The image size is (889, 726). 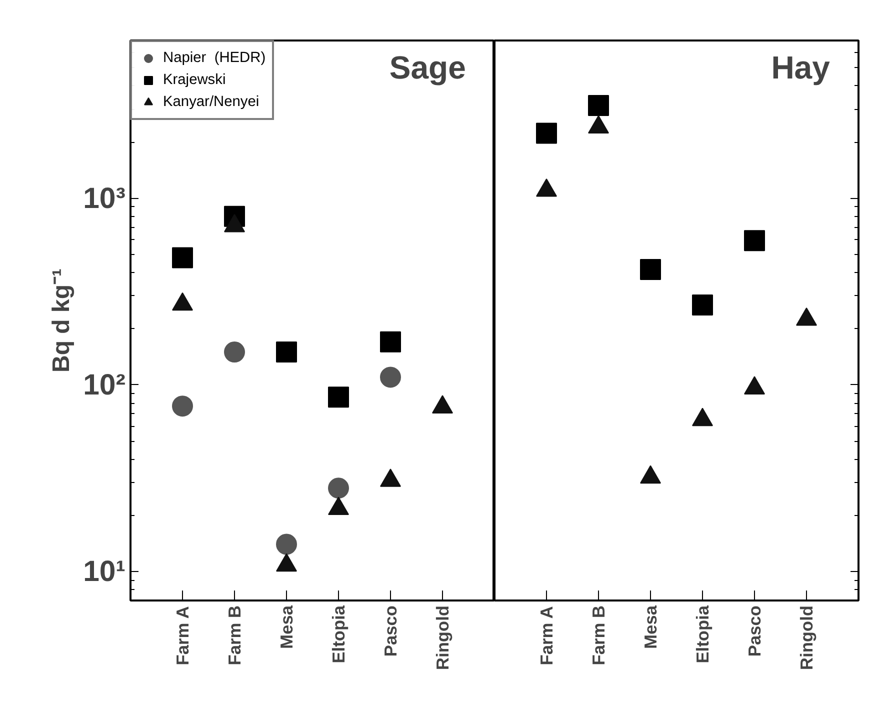 I want to click on y-tick-label: 10³, so click(x=104, y=198).